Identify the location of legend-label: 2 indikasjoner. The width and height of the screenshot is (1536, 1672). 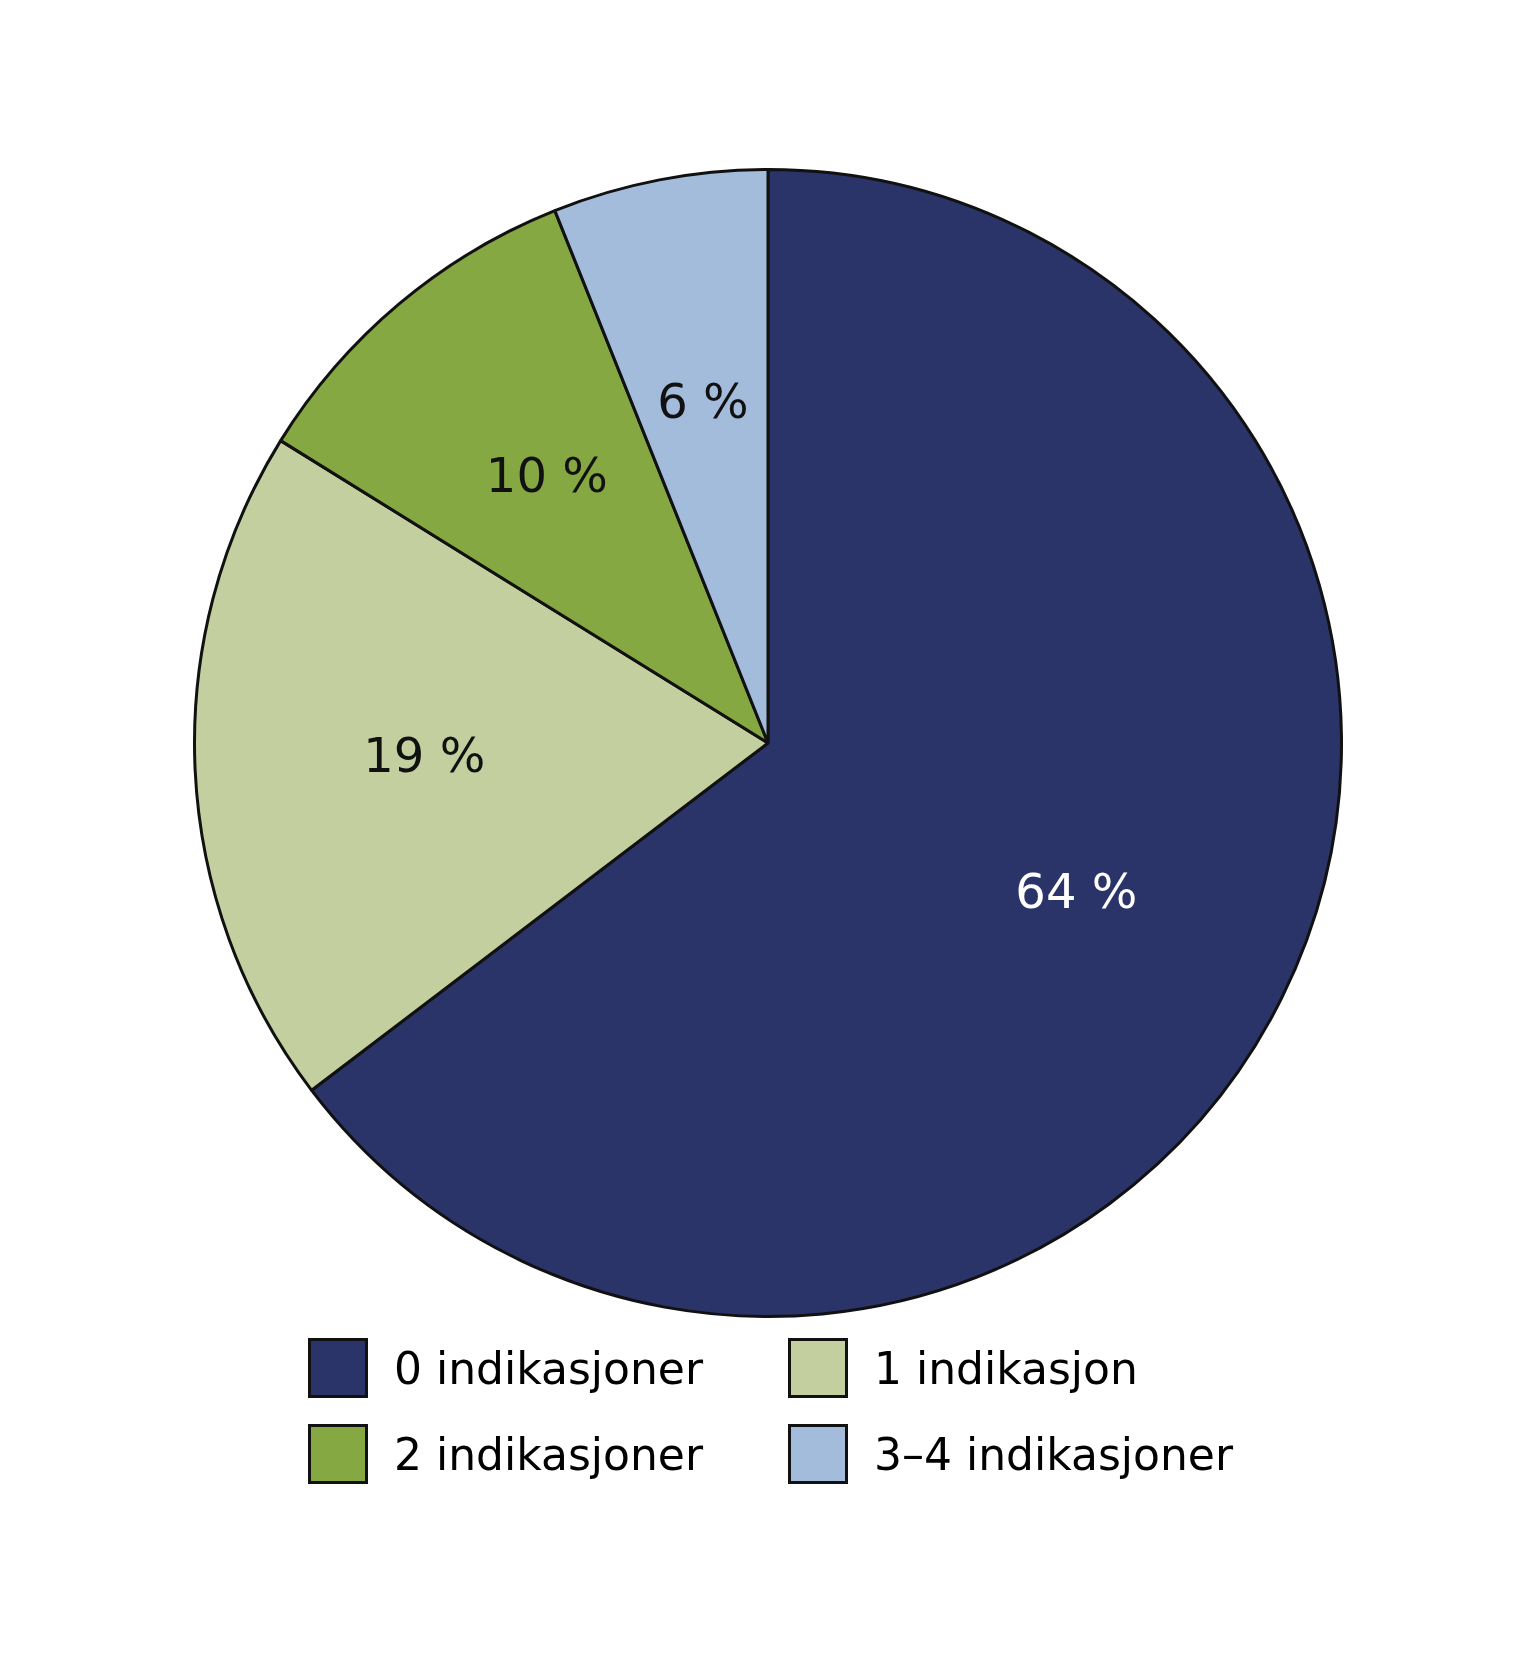
(549, 1454).